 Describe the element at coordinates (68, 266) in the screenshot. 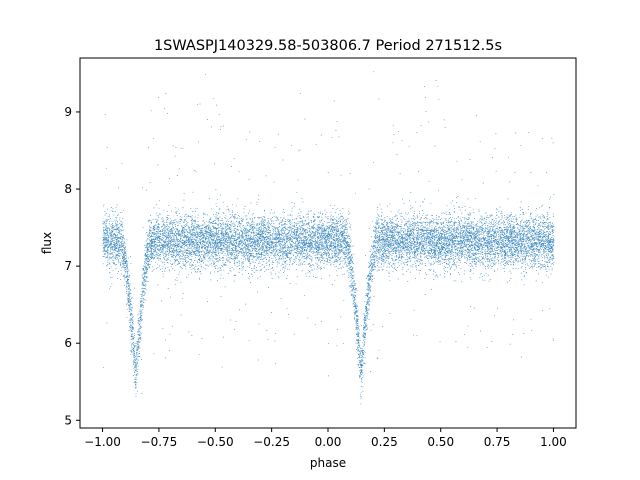

I see `y-tick-label: 7` at that location.